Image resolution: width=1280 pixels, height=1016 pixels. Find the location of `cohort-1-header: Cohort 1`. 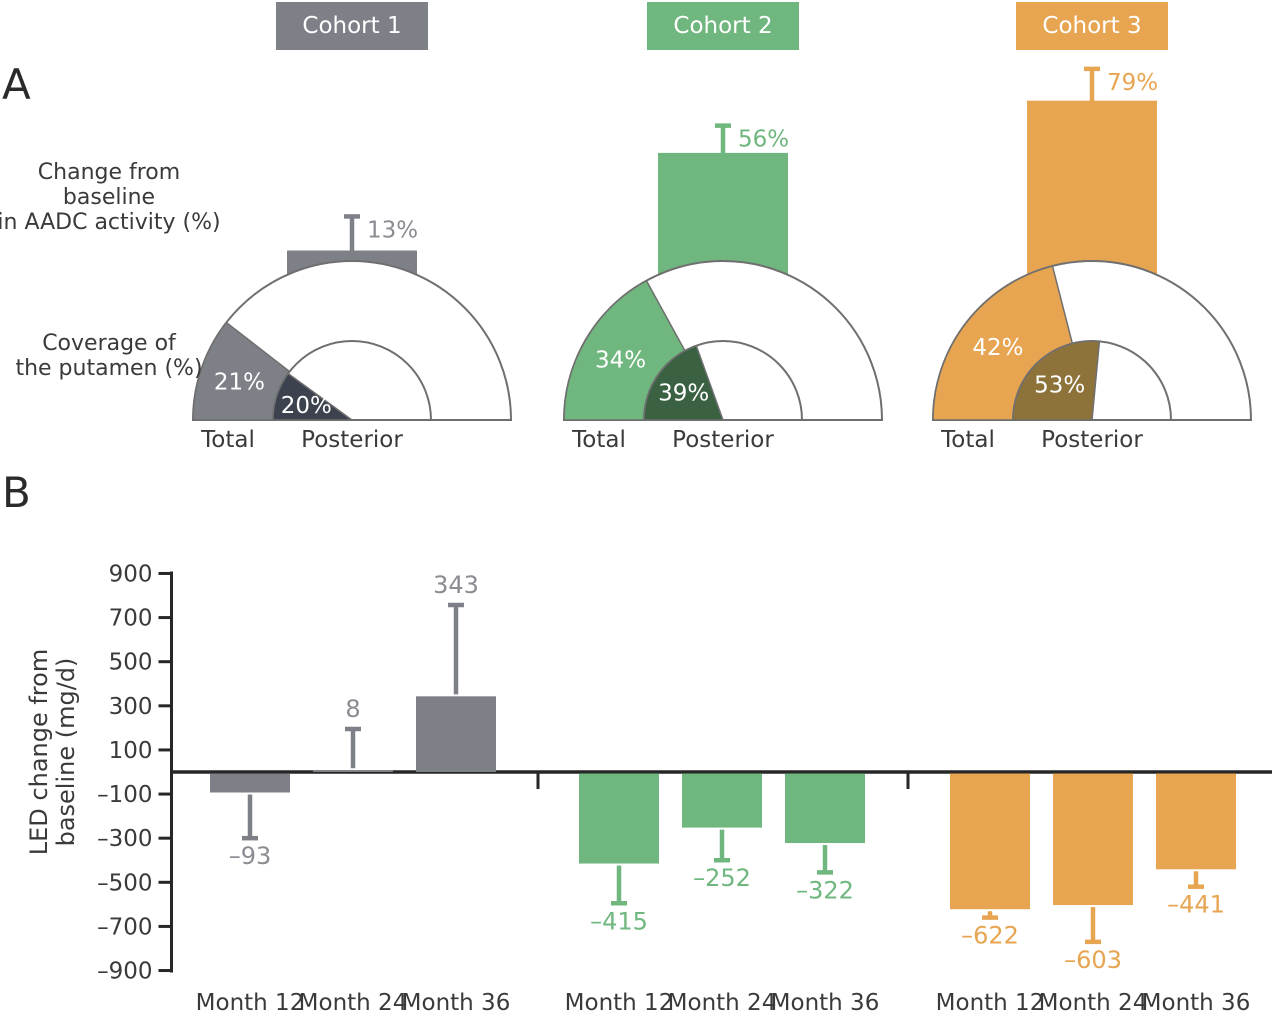

cohort-1-header: Cohort 1 is located at coordinates (352, 26).